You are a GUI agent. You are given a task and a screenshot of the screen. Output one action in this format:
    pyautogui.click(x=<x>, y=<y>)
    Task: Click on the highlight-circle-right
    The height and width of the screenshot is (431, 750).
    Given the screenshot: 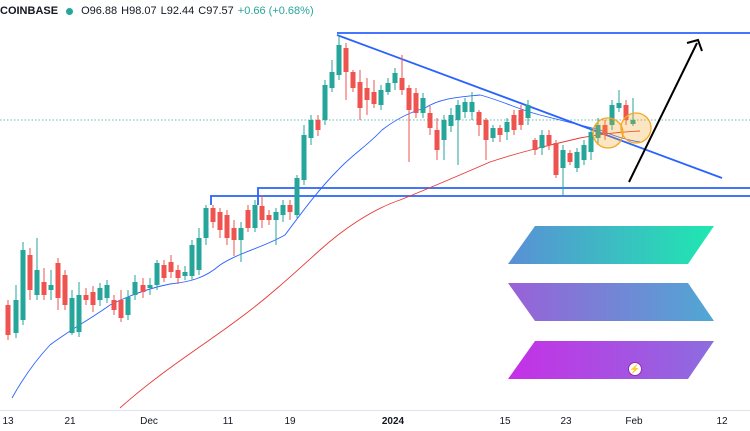 What is the action you would take?
    pyautogui.click(x=636, y=128)
    